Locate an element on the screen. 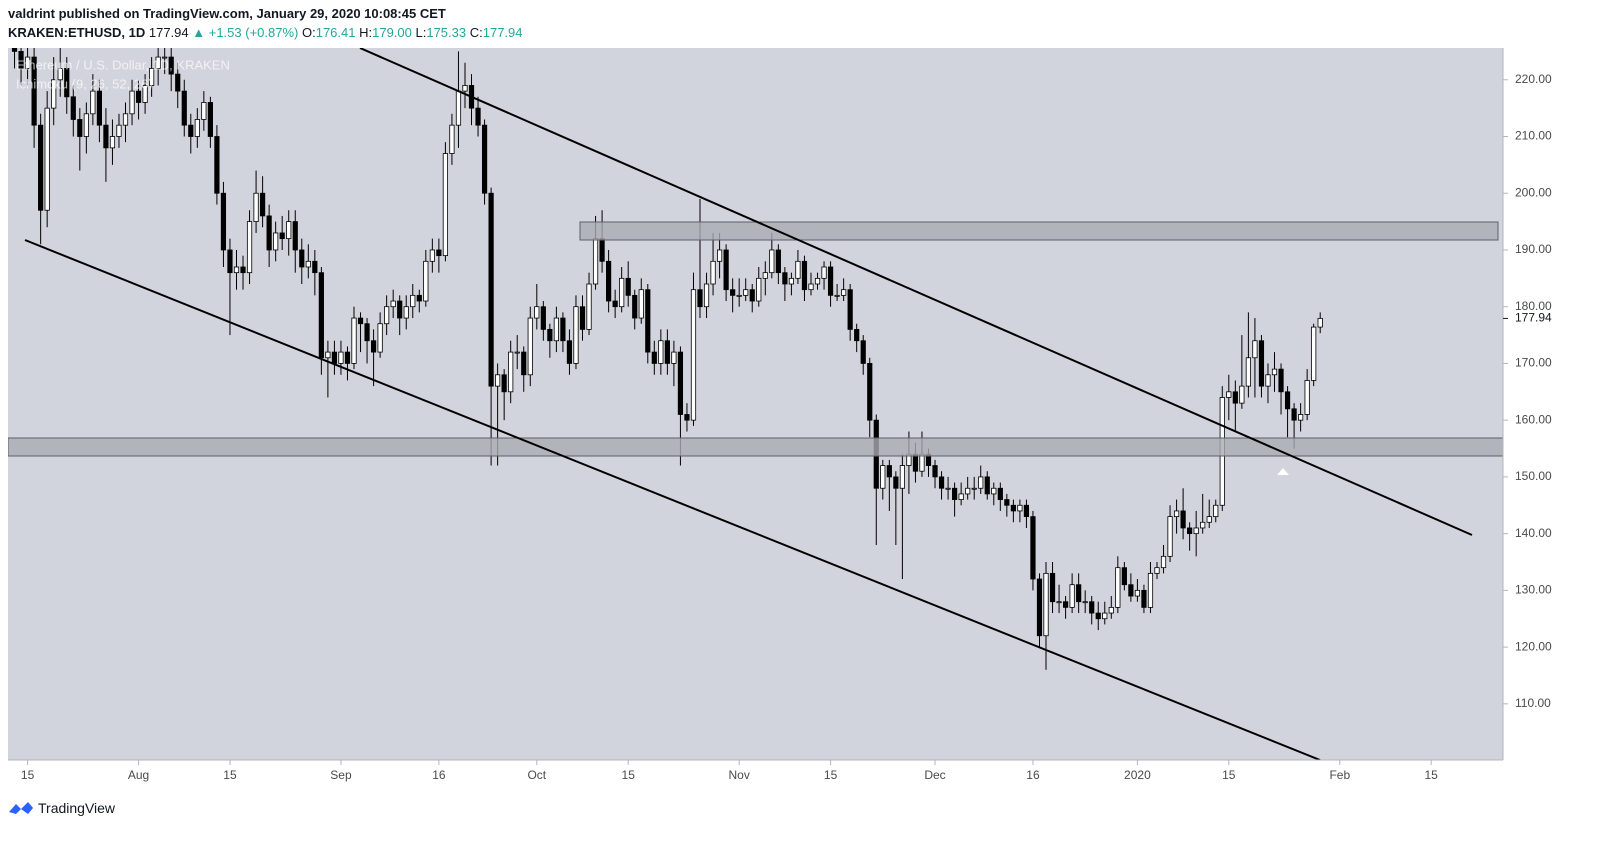  x-tick-label: Dec is located at coordinates (934, 775).